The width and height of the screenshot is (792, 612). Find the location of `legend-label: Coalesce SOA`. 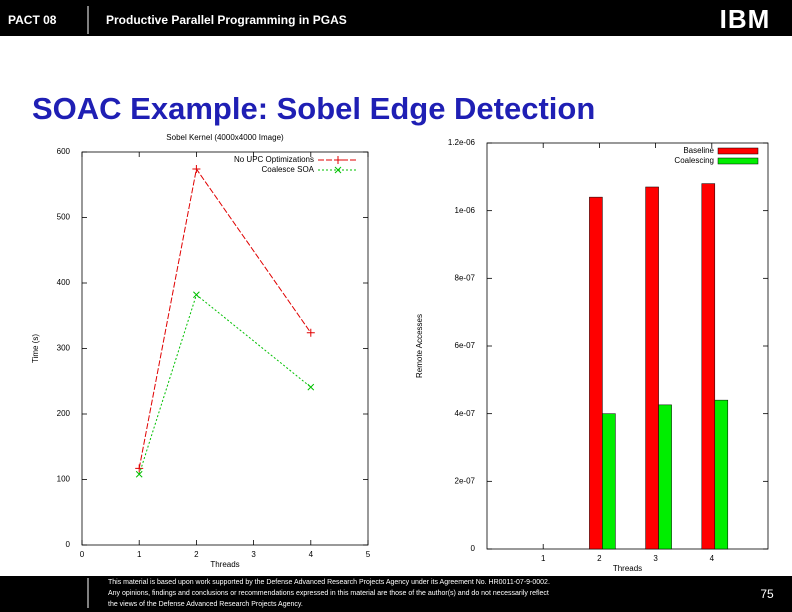

legend-label: Coalesce SOA is located at coordinates (288, 169).